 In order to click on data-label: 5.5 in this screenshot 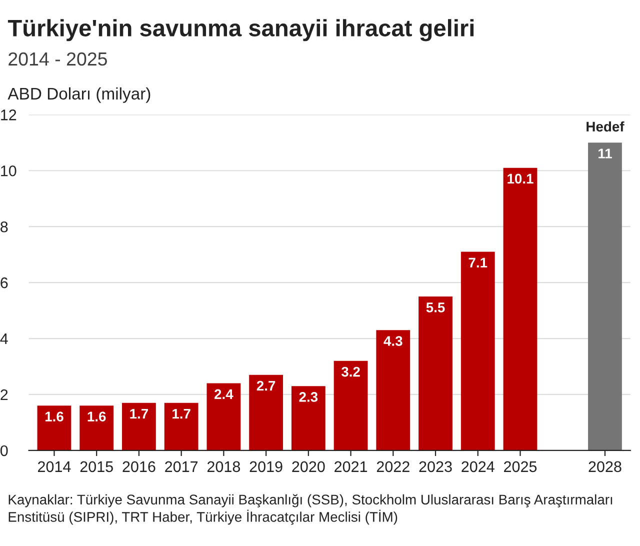, I will do `click(435, 307)`.